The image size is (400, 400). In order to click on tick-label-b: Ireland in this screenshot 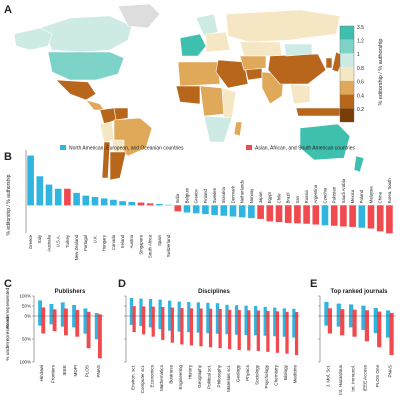, I will do `click(122, 241)`.